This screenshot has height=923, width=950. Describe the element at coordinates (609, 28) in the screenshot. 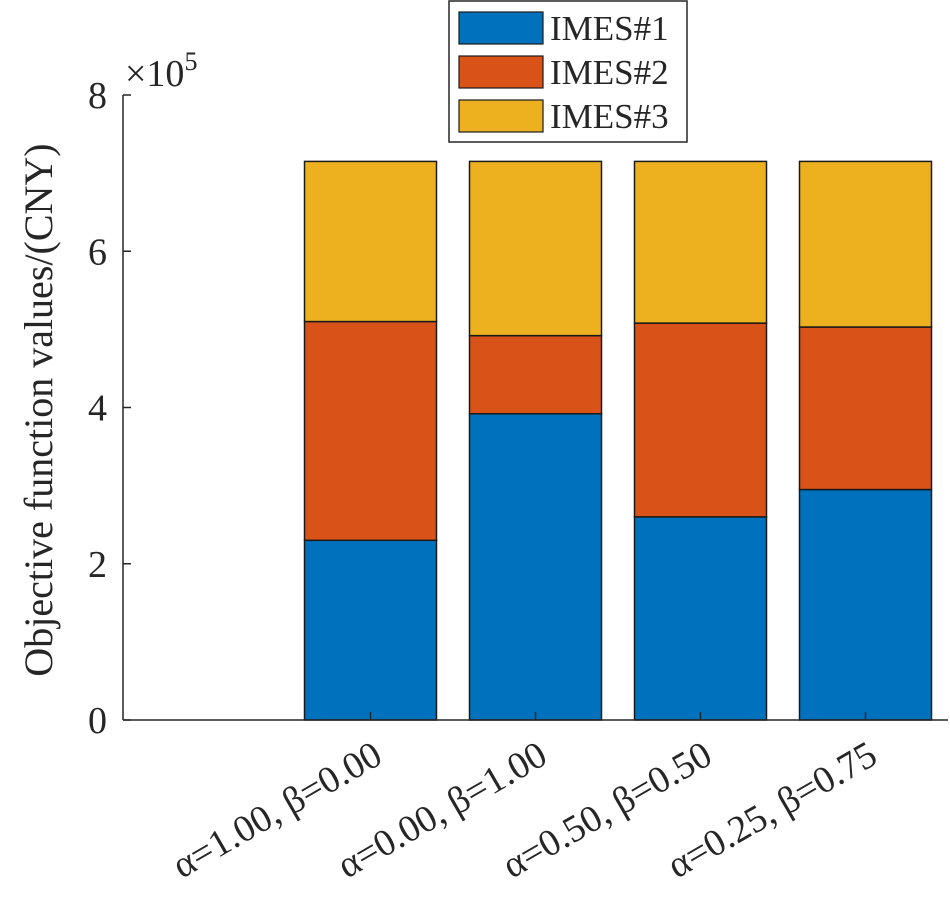

I see `legend-label: IMES#1` at that location.